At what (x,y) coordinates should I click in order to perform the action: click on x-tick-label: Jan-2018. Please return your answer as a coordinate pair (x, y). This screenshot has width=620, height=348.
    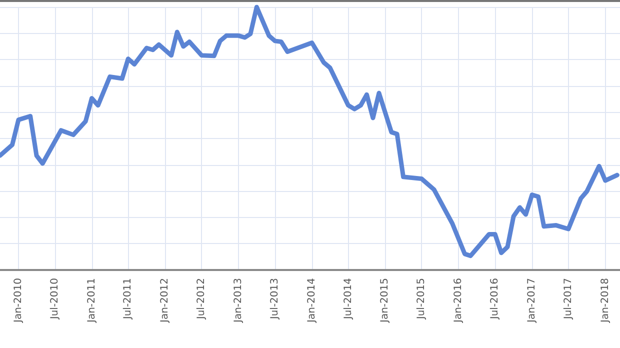
    Looking at the image, I should click on (605, 301).